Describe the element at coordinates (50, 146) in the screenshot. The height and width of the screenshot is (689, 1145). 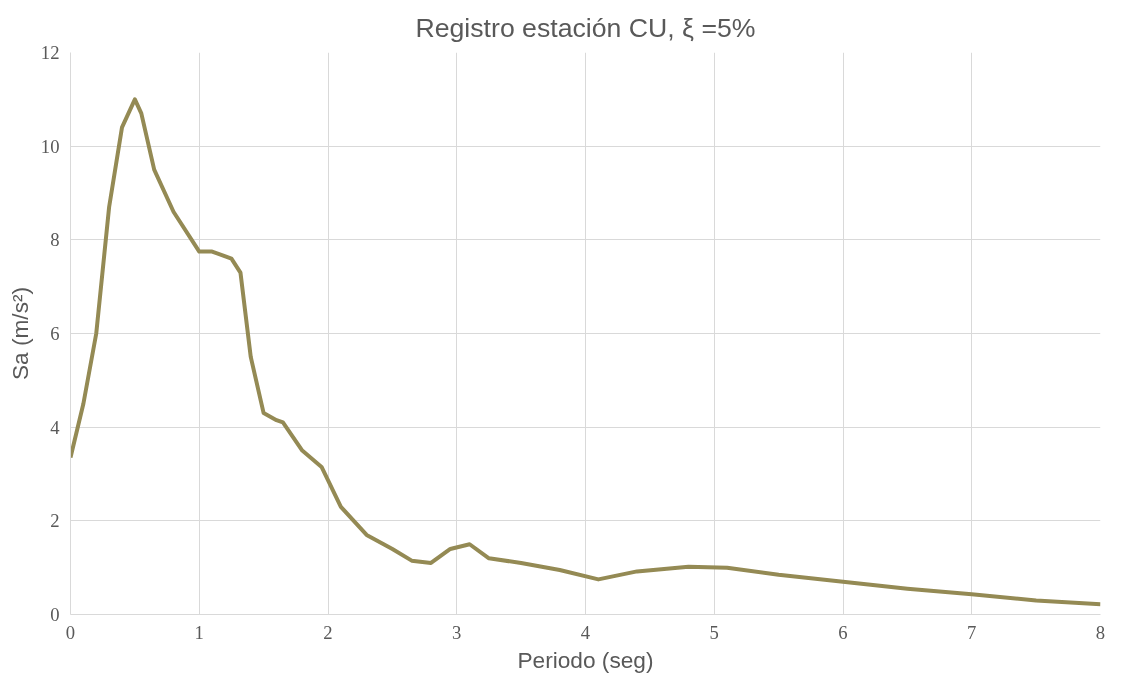
I see `y-tick-label: 10` at that location.